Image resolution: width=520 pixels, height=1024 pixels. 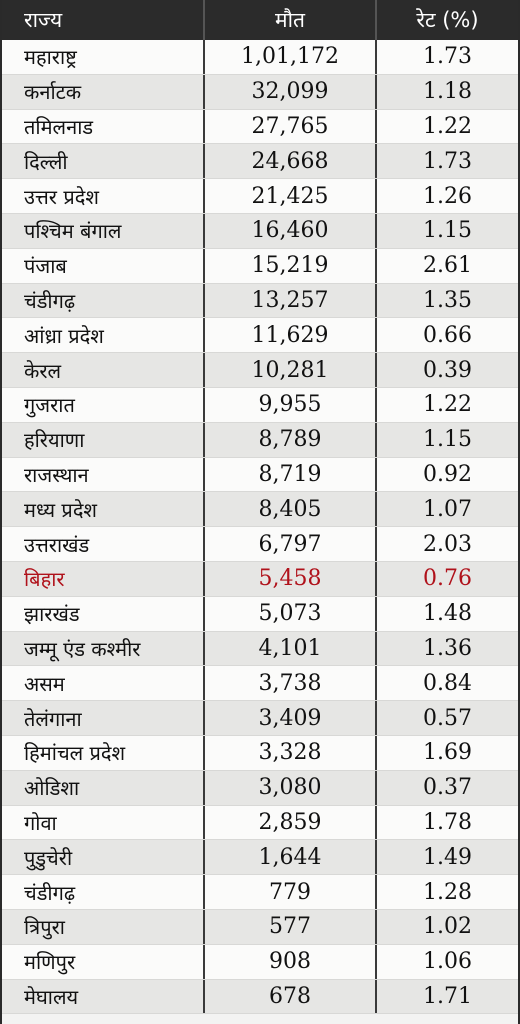 I want to click on deaths-cell: 11,629, so click(x=291, y=335).